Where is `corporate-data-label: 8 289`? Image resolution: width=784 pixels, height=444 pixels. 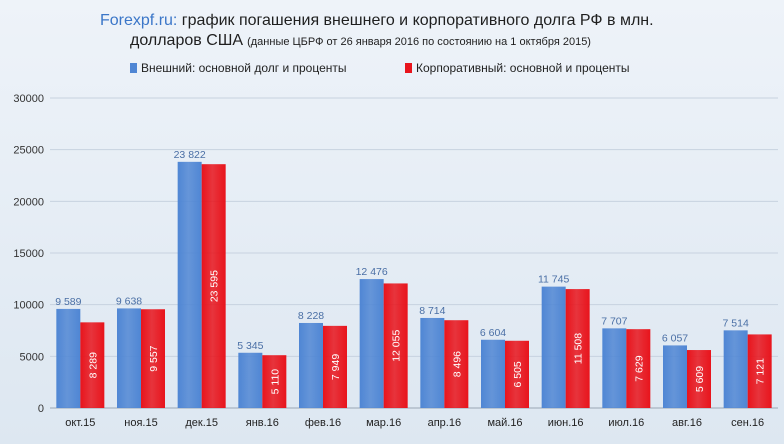 corporate-data-label: 8 289 is located at coordinates (93, 365).